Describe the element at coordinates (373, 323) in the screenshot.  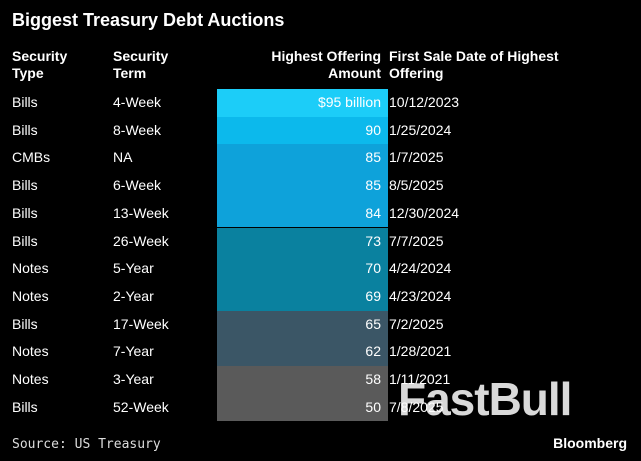
I see `cell: 65` at that location.